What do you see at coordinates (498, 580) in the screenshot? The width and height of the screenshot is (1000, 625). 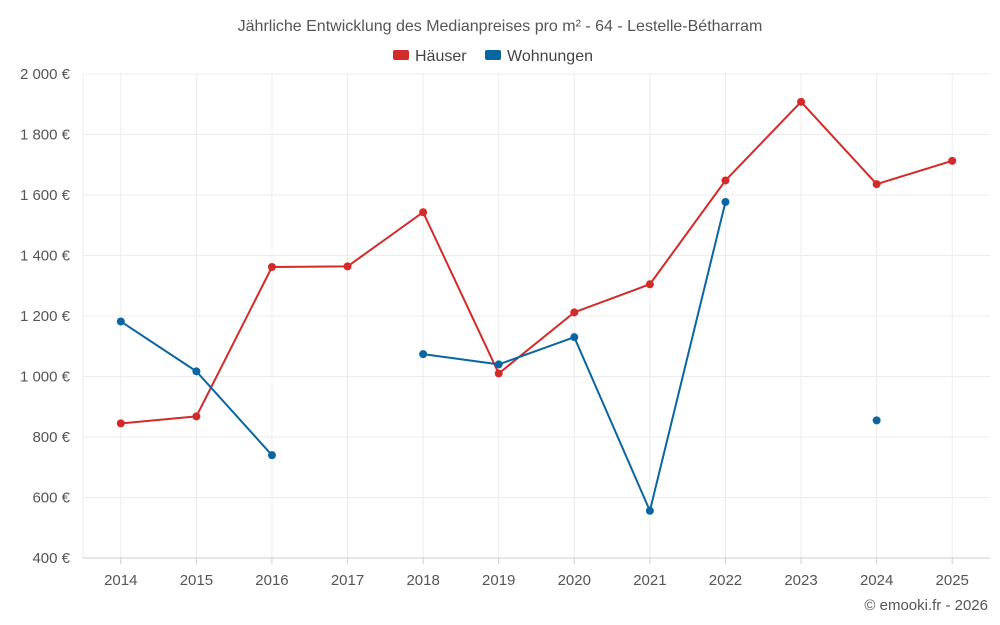 I see `x-tick-label: 2019` at bounding box center [498, 580].